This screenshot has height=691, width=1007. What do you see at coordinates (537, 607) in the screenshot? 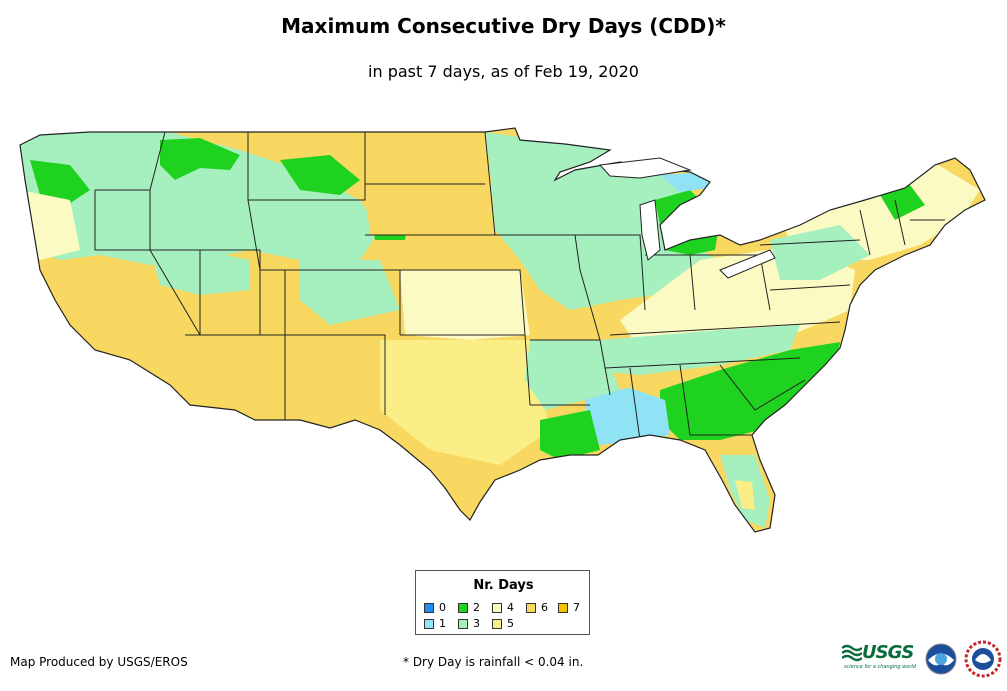
I see `legend-item-6: 6` at bounding box center [537, 607].